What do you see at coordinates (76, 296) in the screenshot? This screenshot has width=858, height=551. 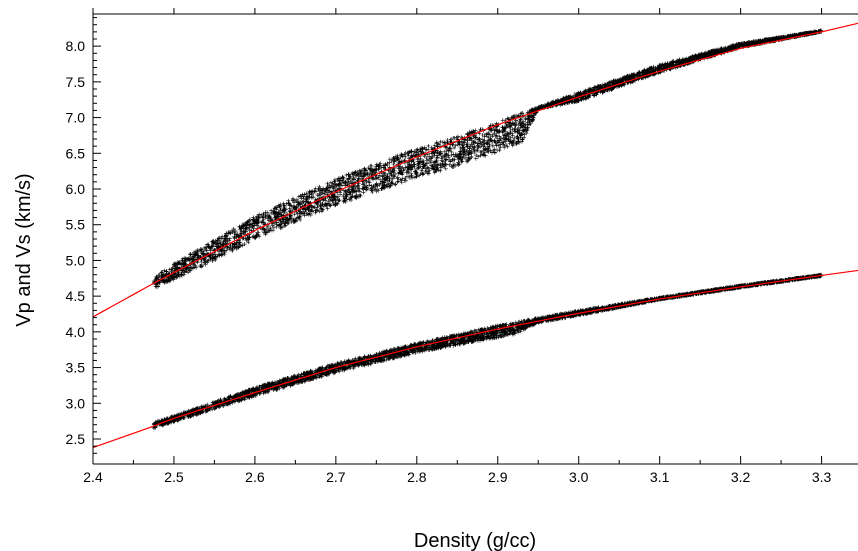 I see `y-tick-label: 4.5` at bounding box center [76, 296].